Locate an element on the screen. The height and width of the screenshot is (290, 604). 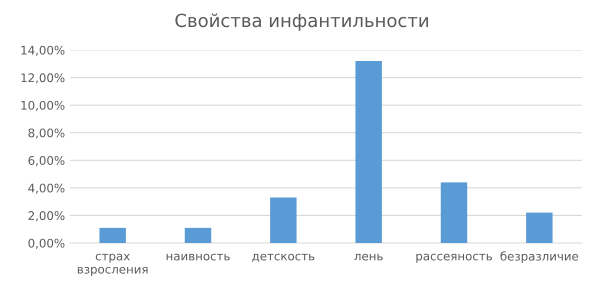
x-tick-label: наивность is located at coordinates (198, 257).